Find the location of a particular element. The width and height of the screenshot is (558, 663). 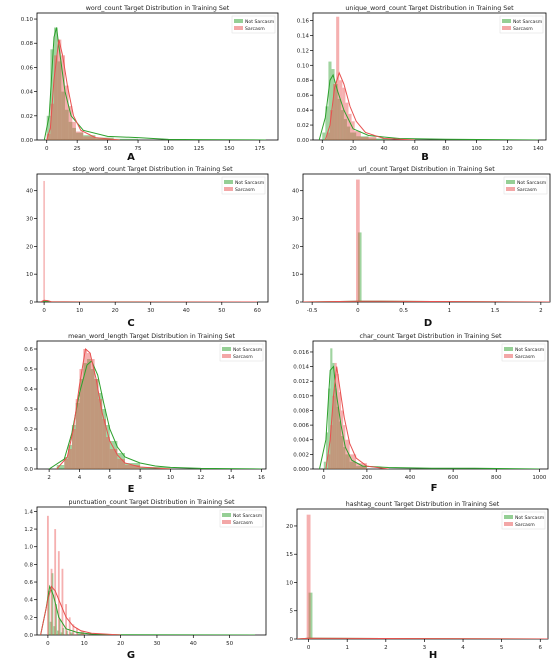

x-tick-label: 150 is located at coordinates (229, 149).